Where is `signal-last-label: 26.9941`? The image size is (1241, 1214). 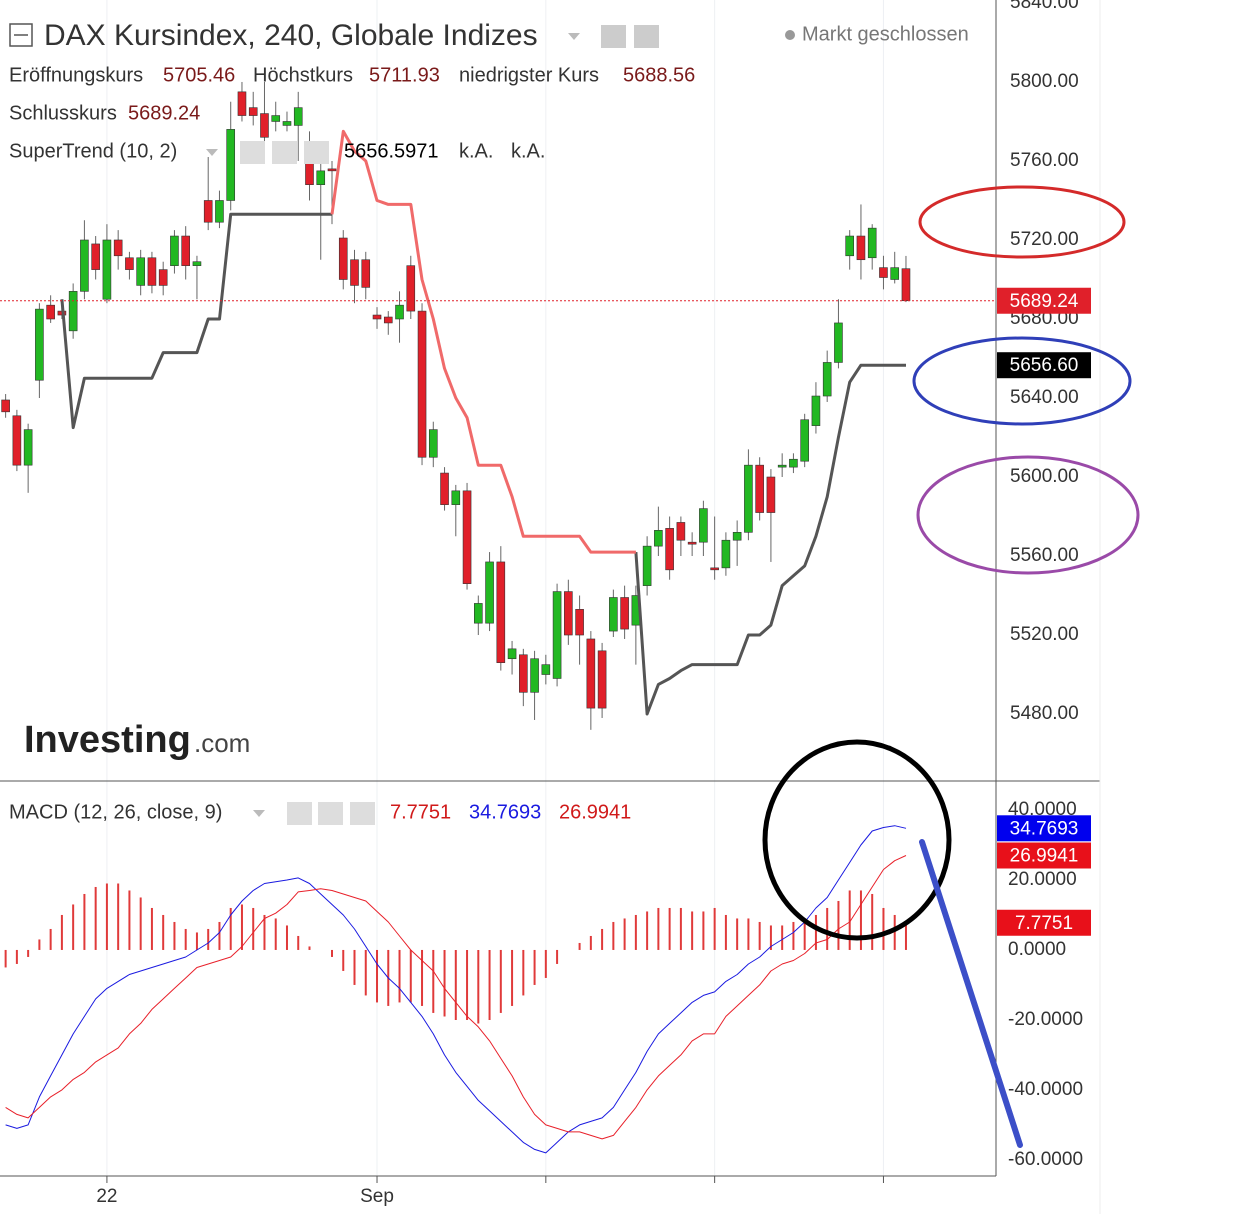
signal-last-label: 26.9941 is located at coordinates (1044, 856).